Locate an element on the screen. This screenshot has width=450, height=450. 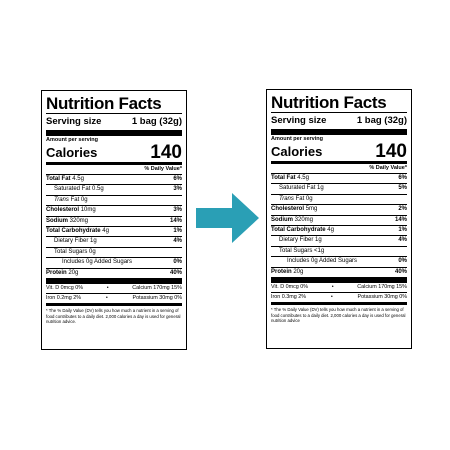
nutrient-row: Total Sugars 0g is located at coordinates (75, 251).